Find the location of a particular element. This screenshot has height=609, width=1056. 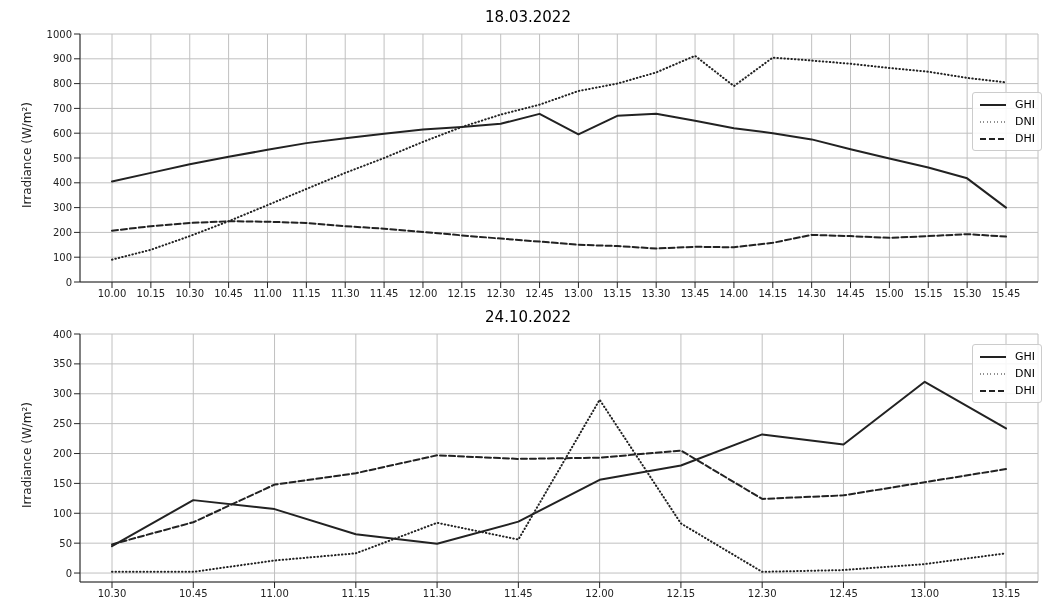

y-tick-label: 900 is located at coordinates (62, 59).